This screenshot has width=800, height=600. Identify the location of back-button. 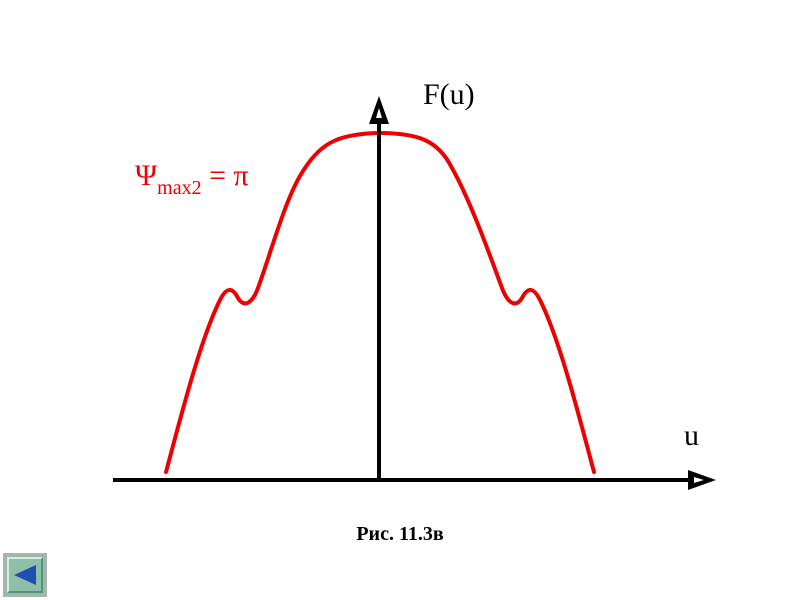
(25, 575).